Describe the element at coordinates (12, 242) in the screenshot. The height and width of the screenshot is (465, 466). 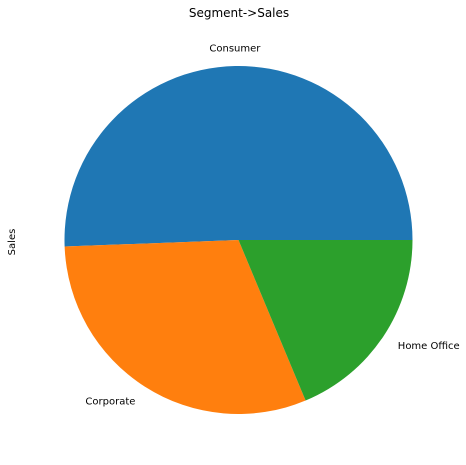
I see `y-axis-label: Sales` at that location.